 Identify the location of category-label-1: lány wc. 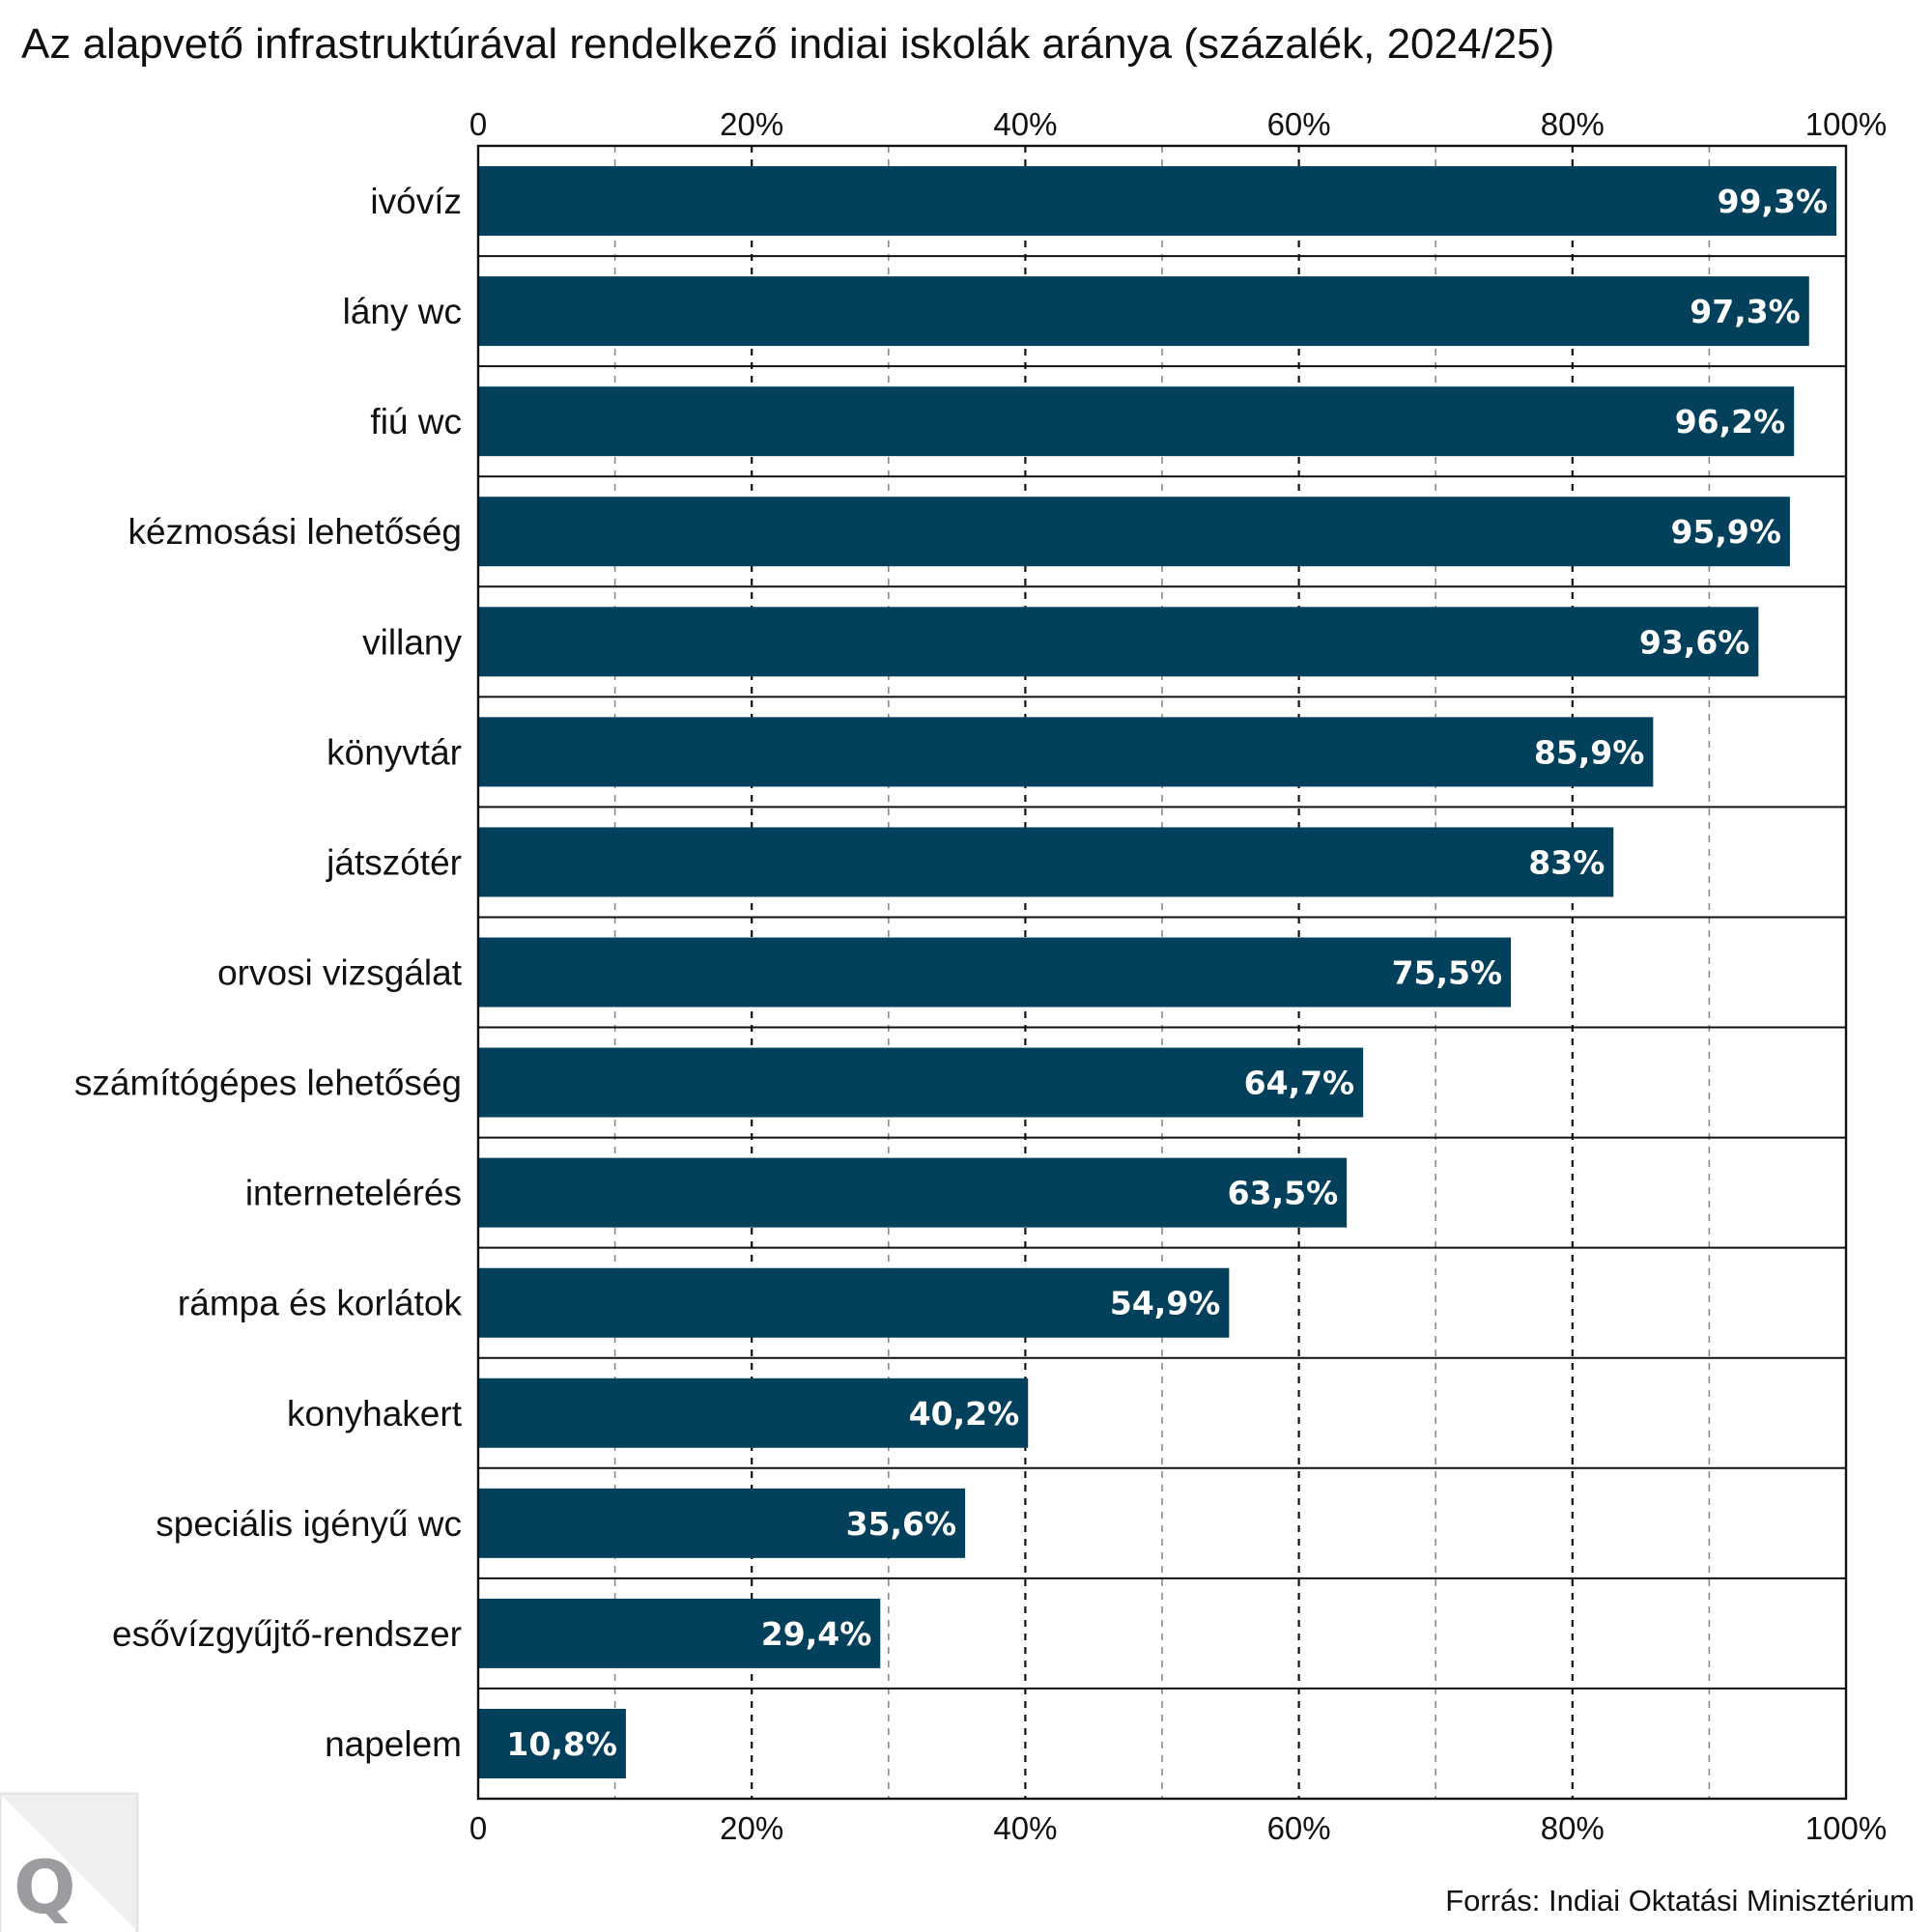
(402, 311).